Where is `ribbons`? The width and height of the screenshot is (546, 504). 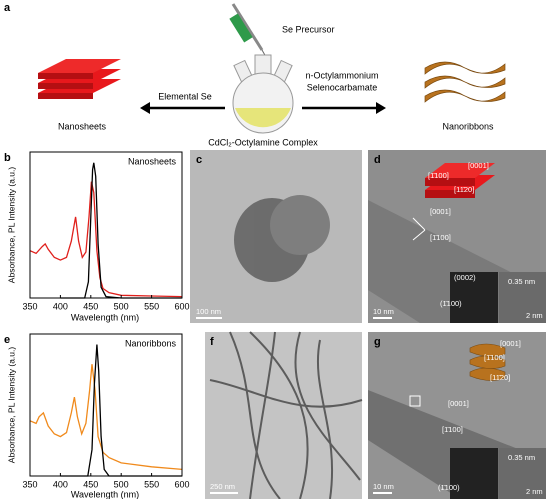 ribbons is located at coordinates (286, 415).